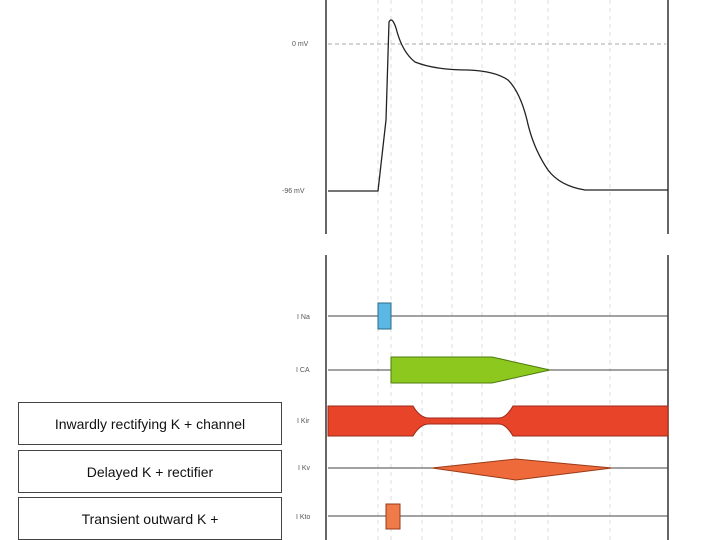  Describe the element at coordinates (470, 370) in the screenshot. I see `ica-current-shape` at that location.